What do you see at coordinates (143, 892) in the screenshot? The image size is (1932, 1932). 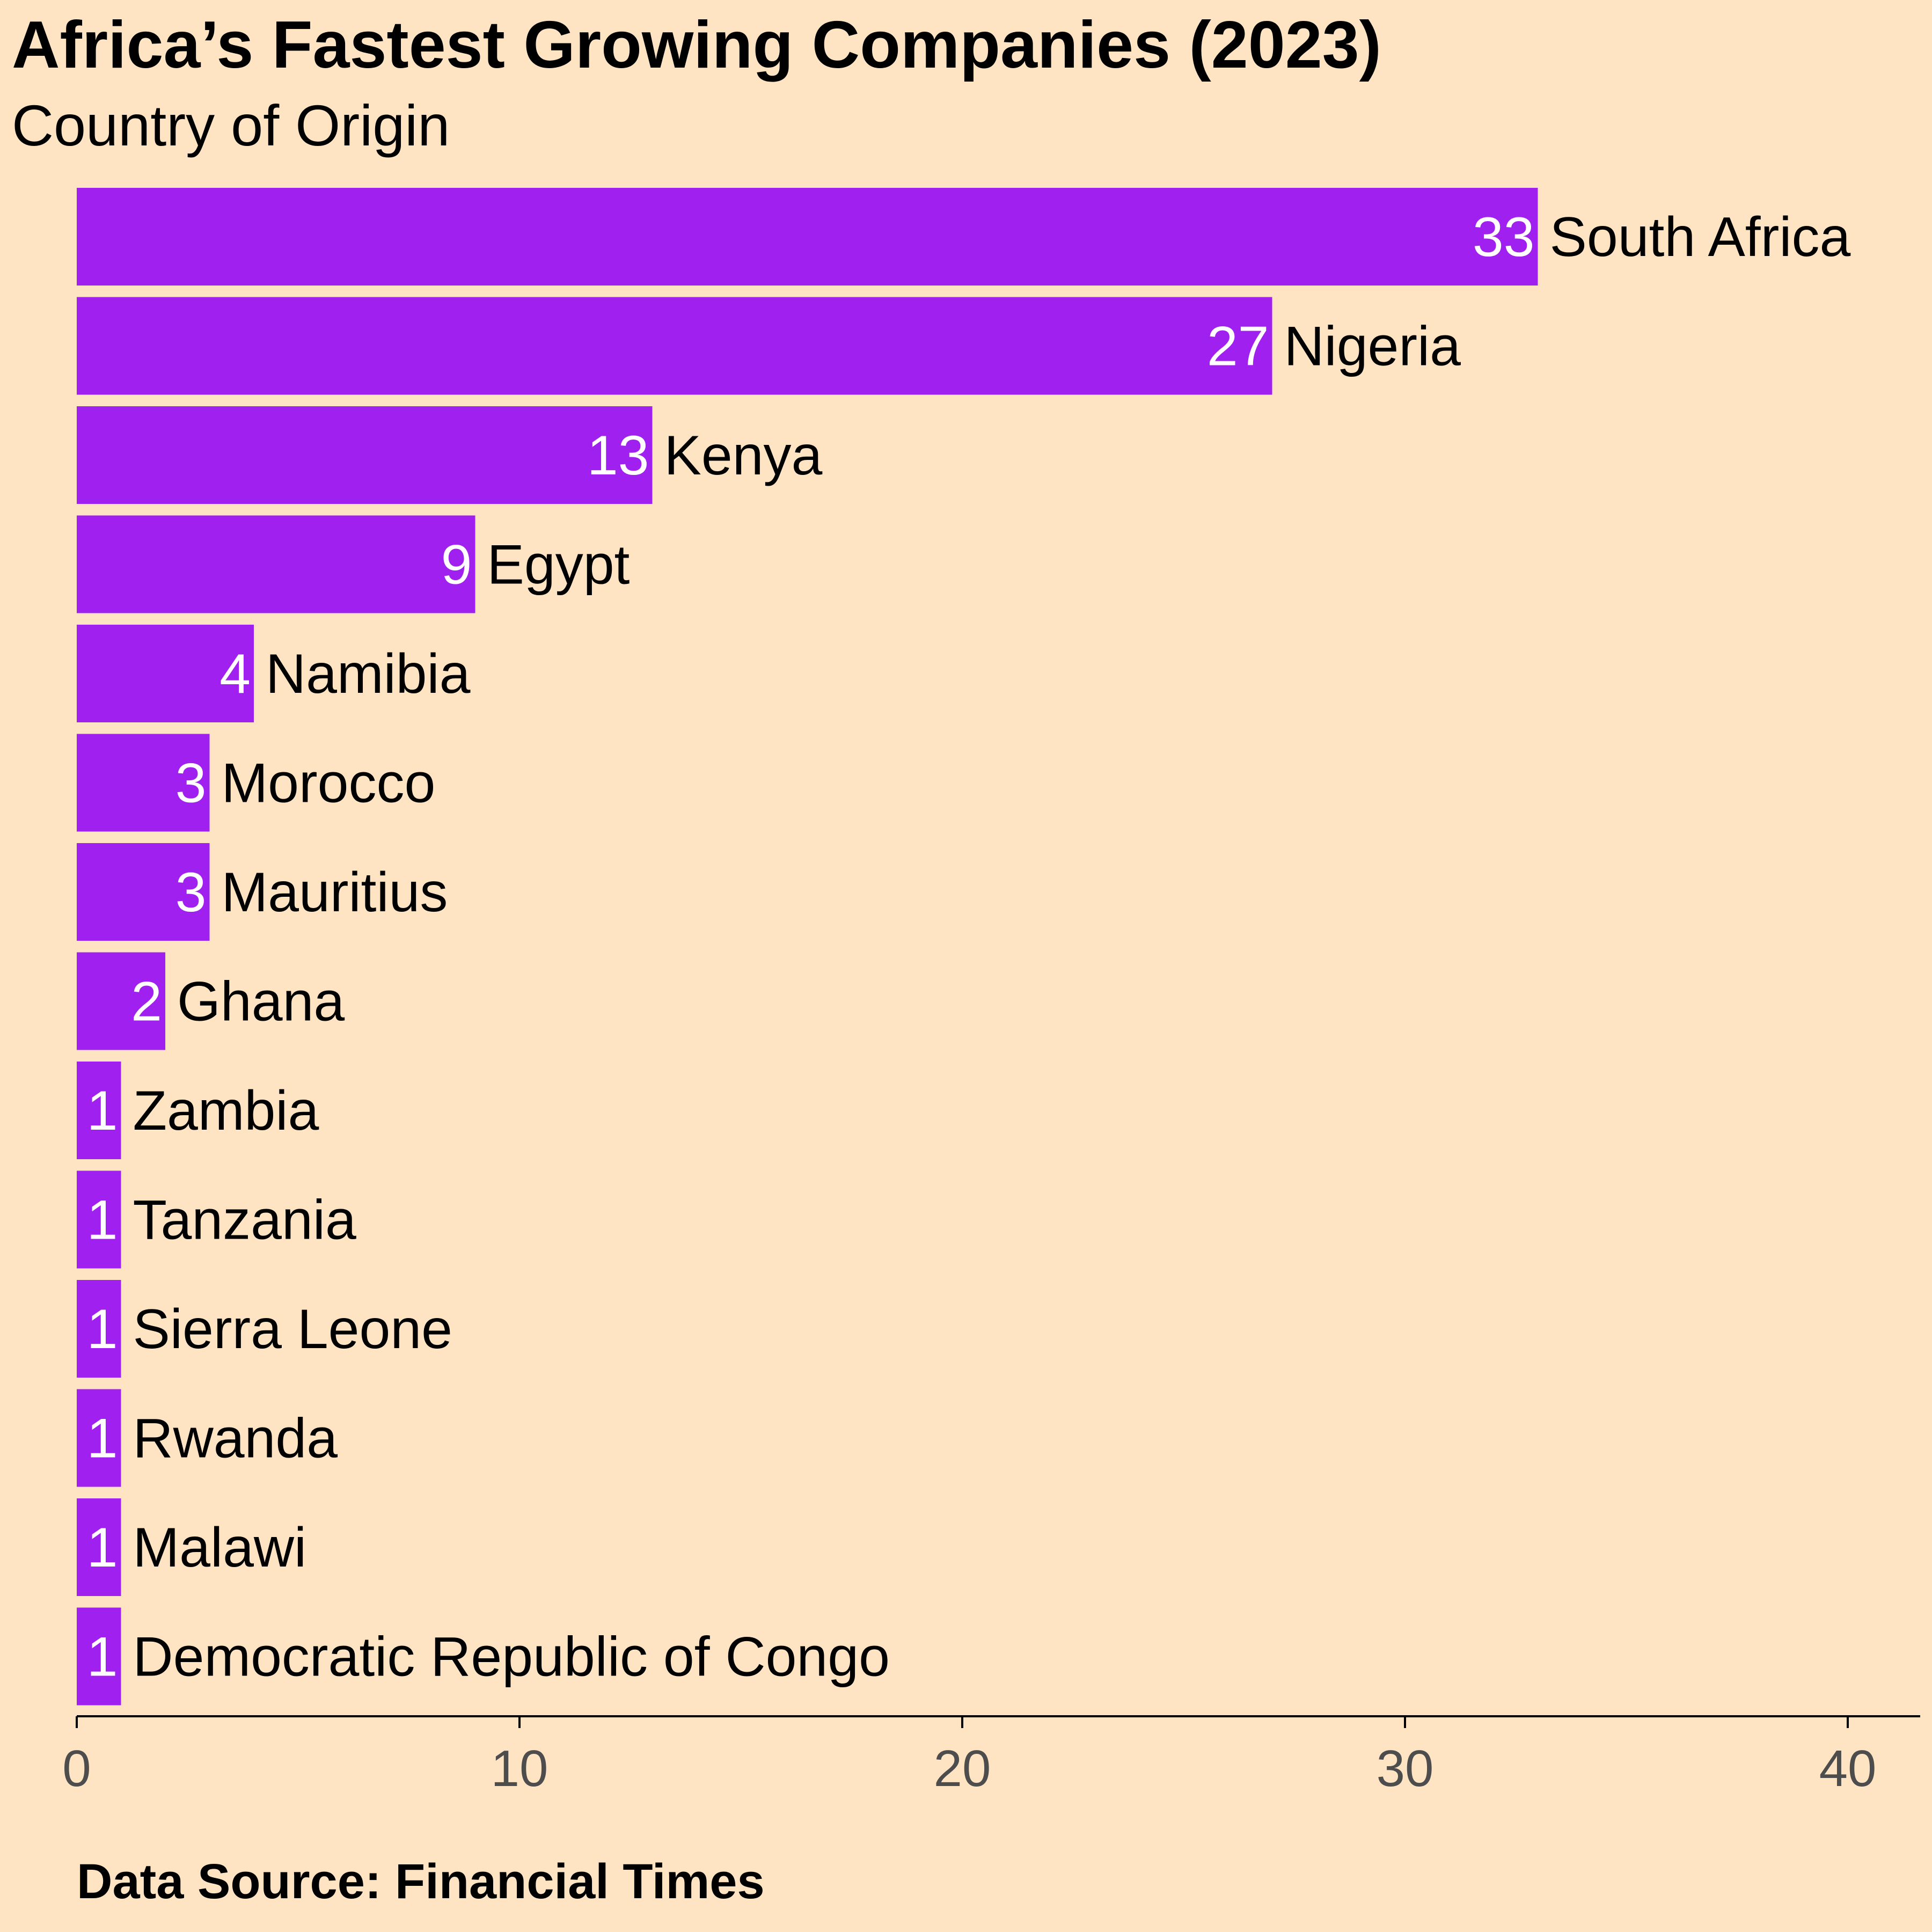 I see `bar-mauritius` at bounding box center [143, 892].